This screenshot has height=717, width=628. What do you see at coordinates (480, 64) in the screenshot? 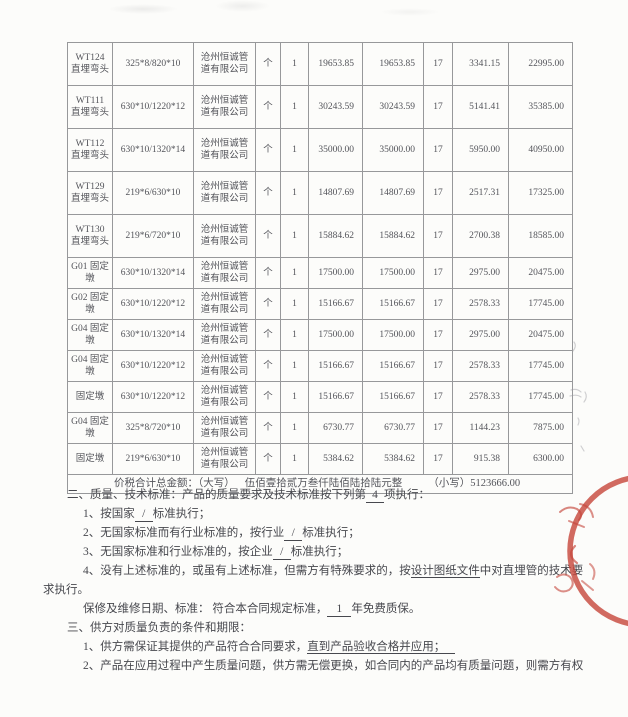
I see `cell-tax: 3341.15` at bounding box center [480, 64].